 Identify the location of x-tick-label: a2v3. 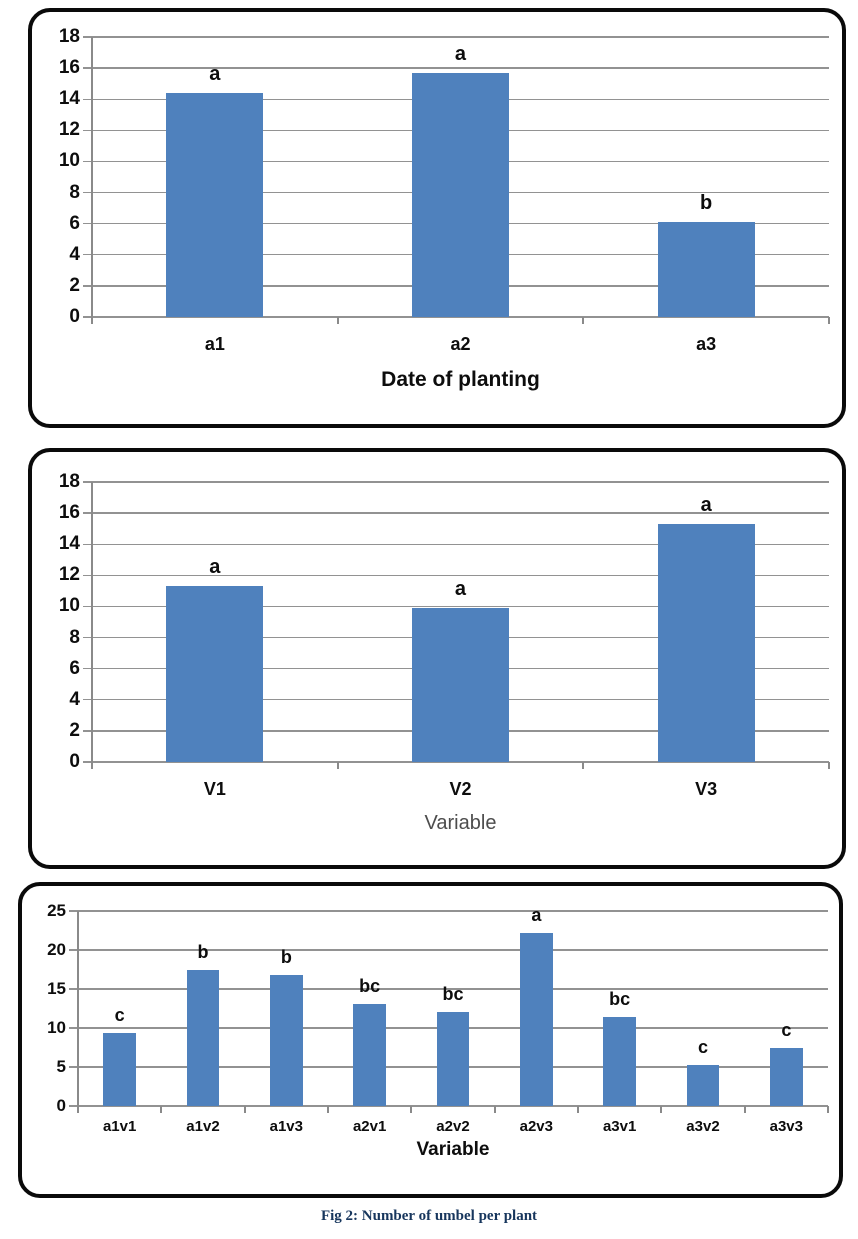
(536, 1126).